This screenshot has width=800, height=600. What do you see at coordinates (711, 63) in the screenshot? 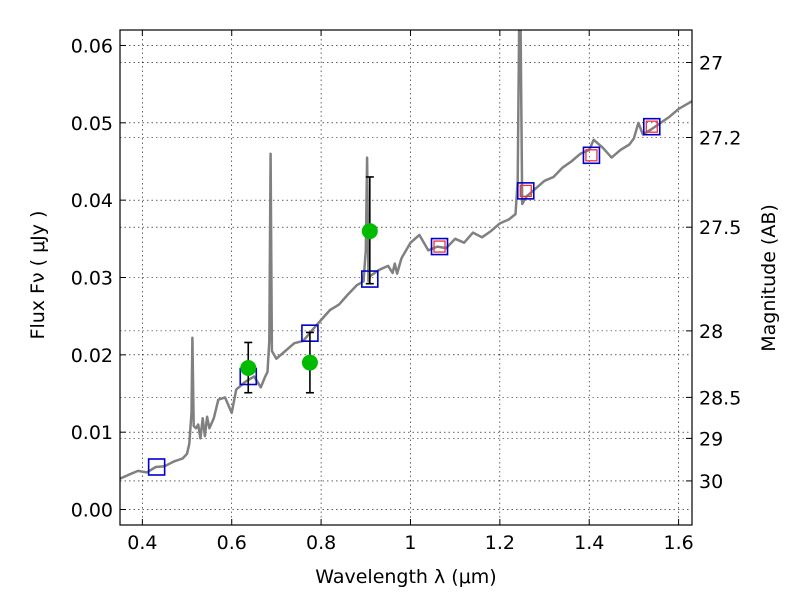
I see `mag-tick-label: 27` at bounding box center [711, 63].